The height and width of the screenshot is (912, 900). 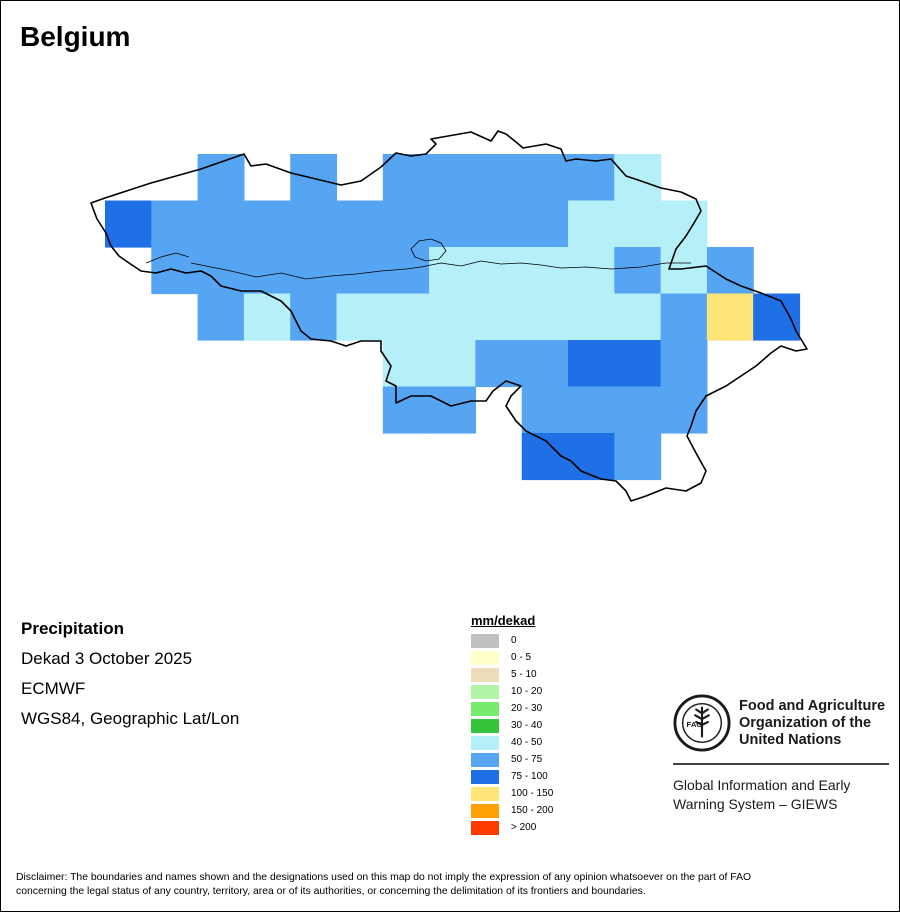 I want to click on source-label: ECMWF, so click(x=53, y=688).